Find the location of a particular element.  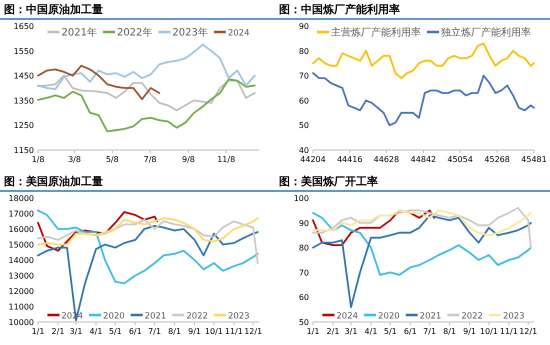

y-tick-label: 13000 is located at coordinates (21, 276).